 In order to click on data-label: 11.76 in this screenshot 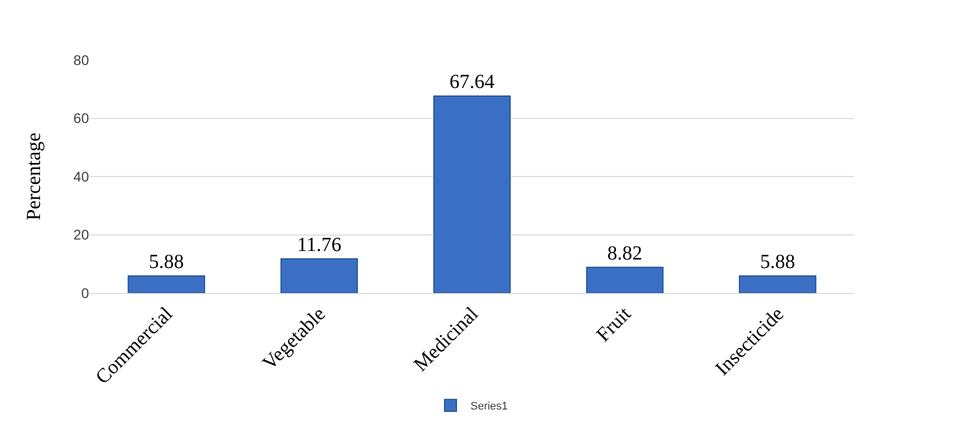, I will do `click(319, 245)`.